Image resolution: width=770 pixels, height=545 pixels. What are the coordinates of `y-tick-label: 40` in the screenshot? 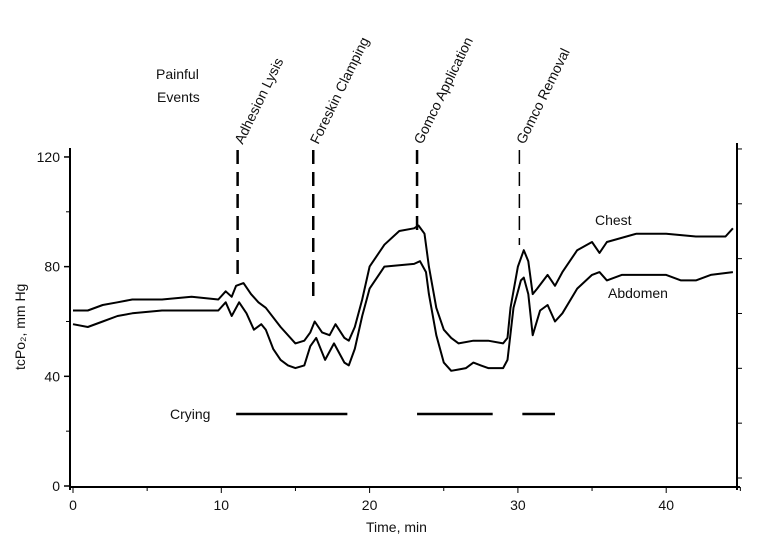 It's located at (52, 376).